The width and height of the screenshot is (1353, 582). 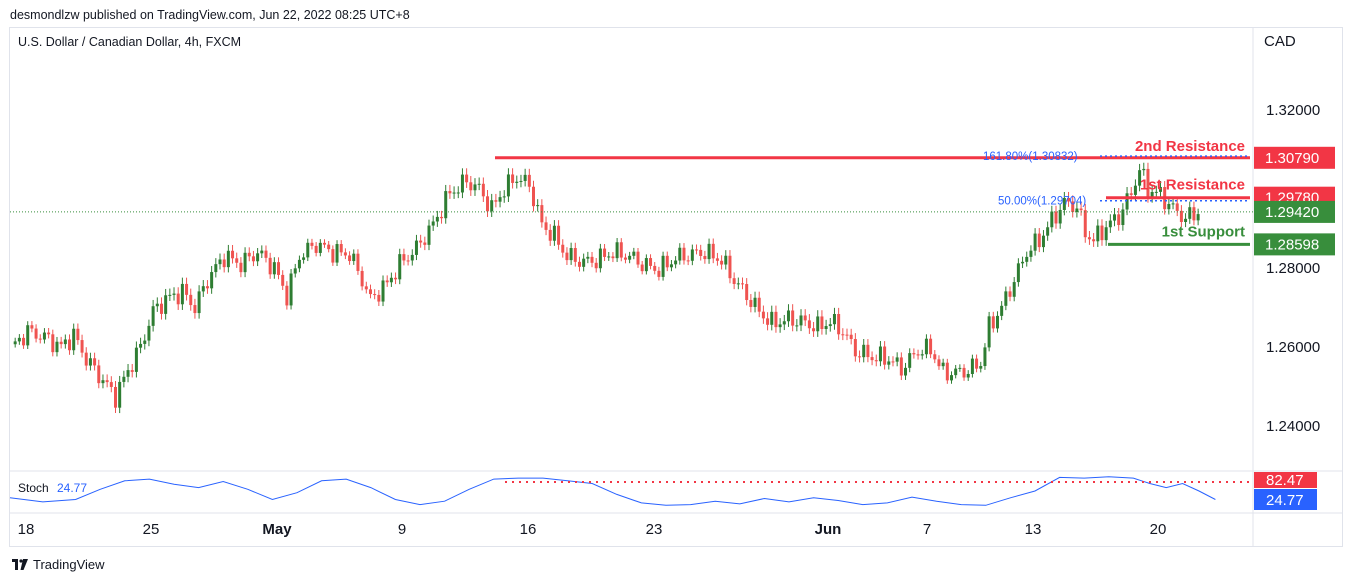 What do you see at coordinates (654, 529) in the screenshot?
I see `time-tick-label: 23` at bounding box center [654, 529].